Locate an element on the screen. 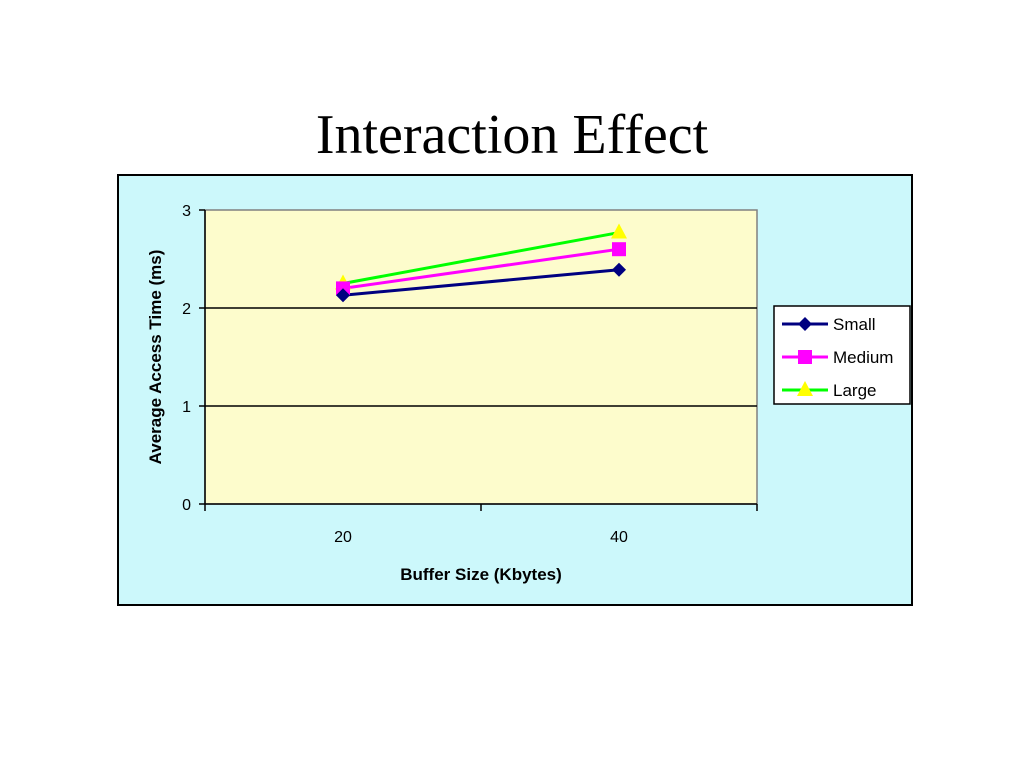  x-tick-label: 40 is located at coordinates (619, 537).